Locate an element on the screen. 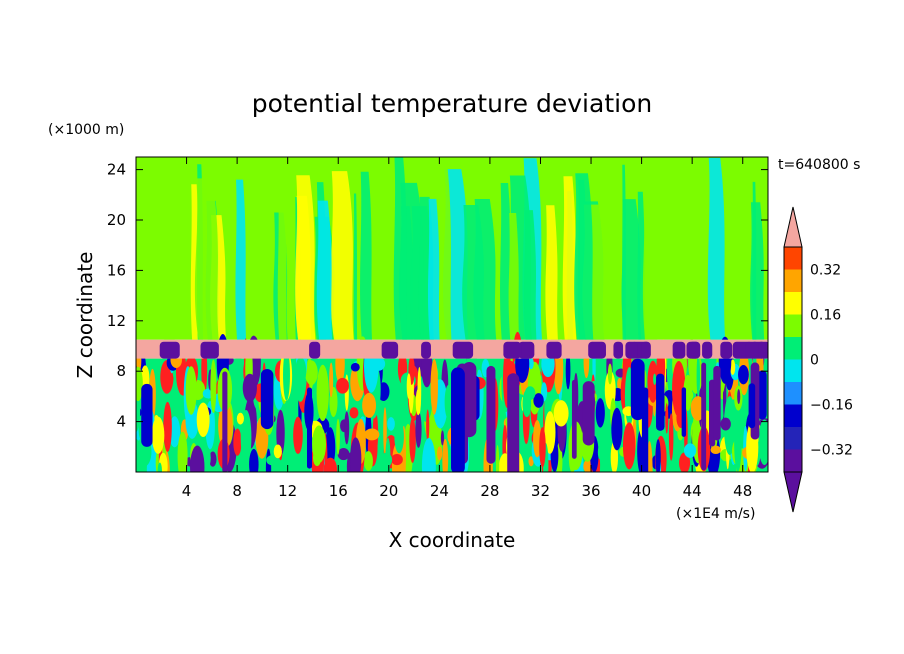  x-tick-label: 20 is located at coordinates (388, 491).